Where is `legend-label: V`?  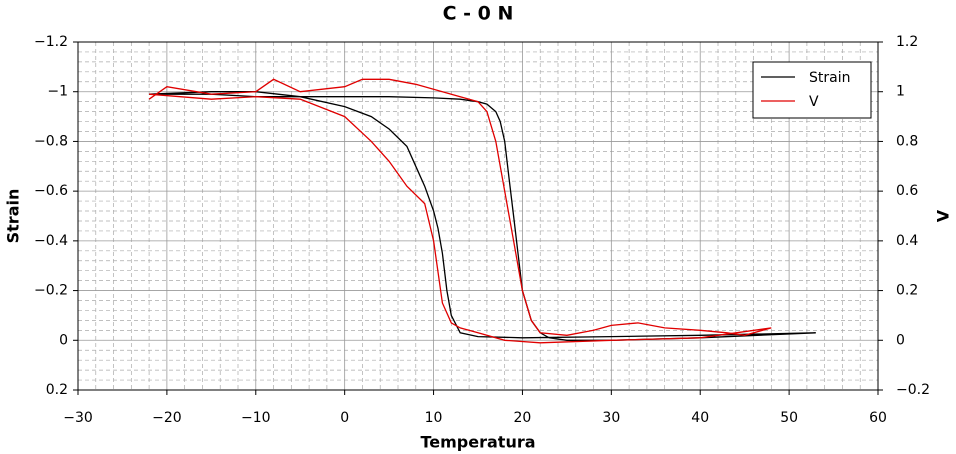 legend-label: V is located at coordinates (814, 102).